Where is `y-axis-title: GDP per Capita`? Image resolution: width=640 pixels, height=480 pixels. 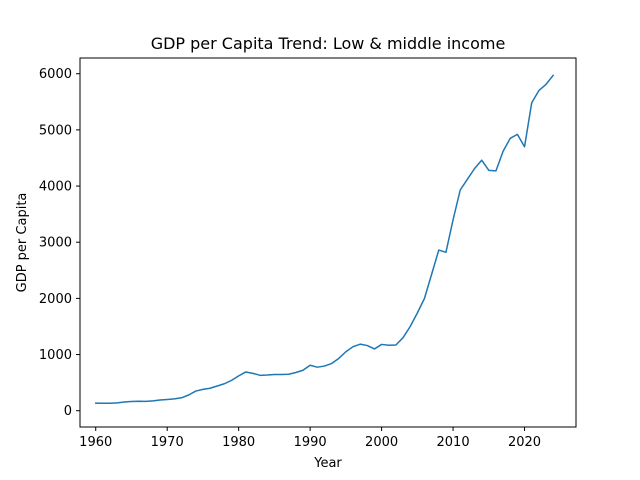
y-axis-title: GDP per Capita is located at coordinates (22, 243).